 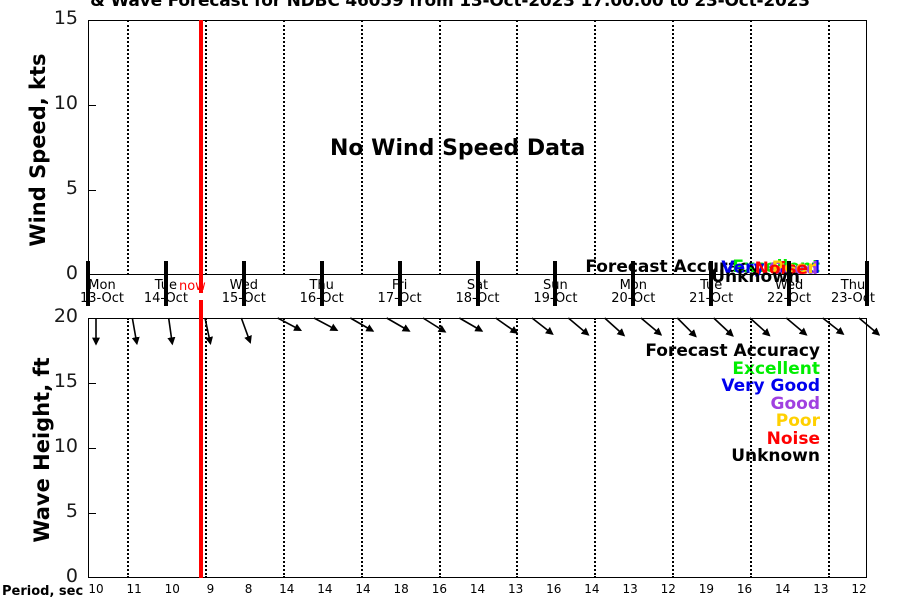 I want to click on legend-title: Forecast Accuracy, so click(x=732, y=351).